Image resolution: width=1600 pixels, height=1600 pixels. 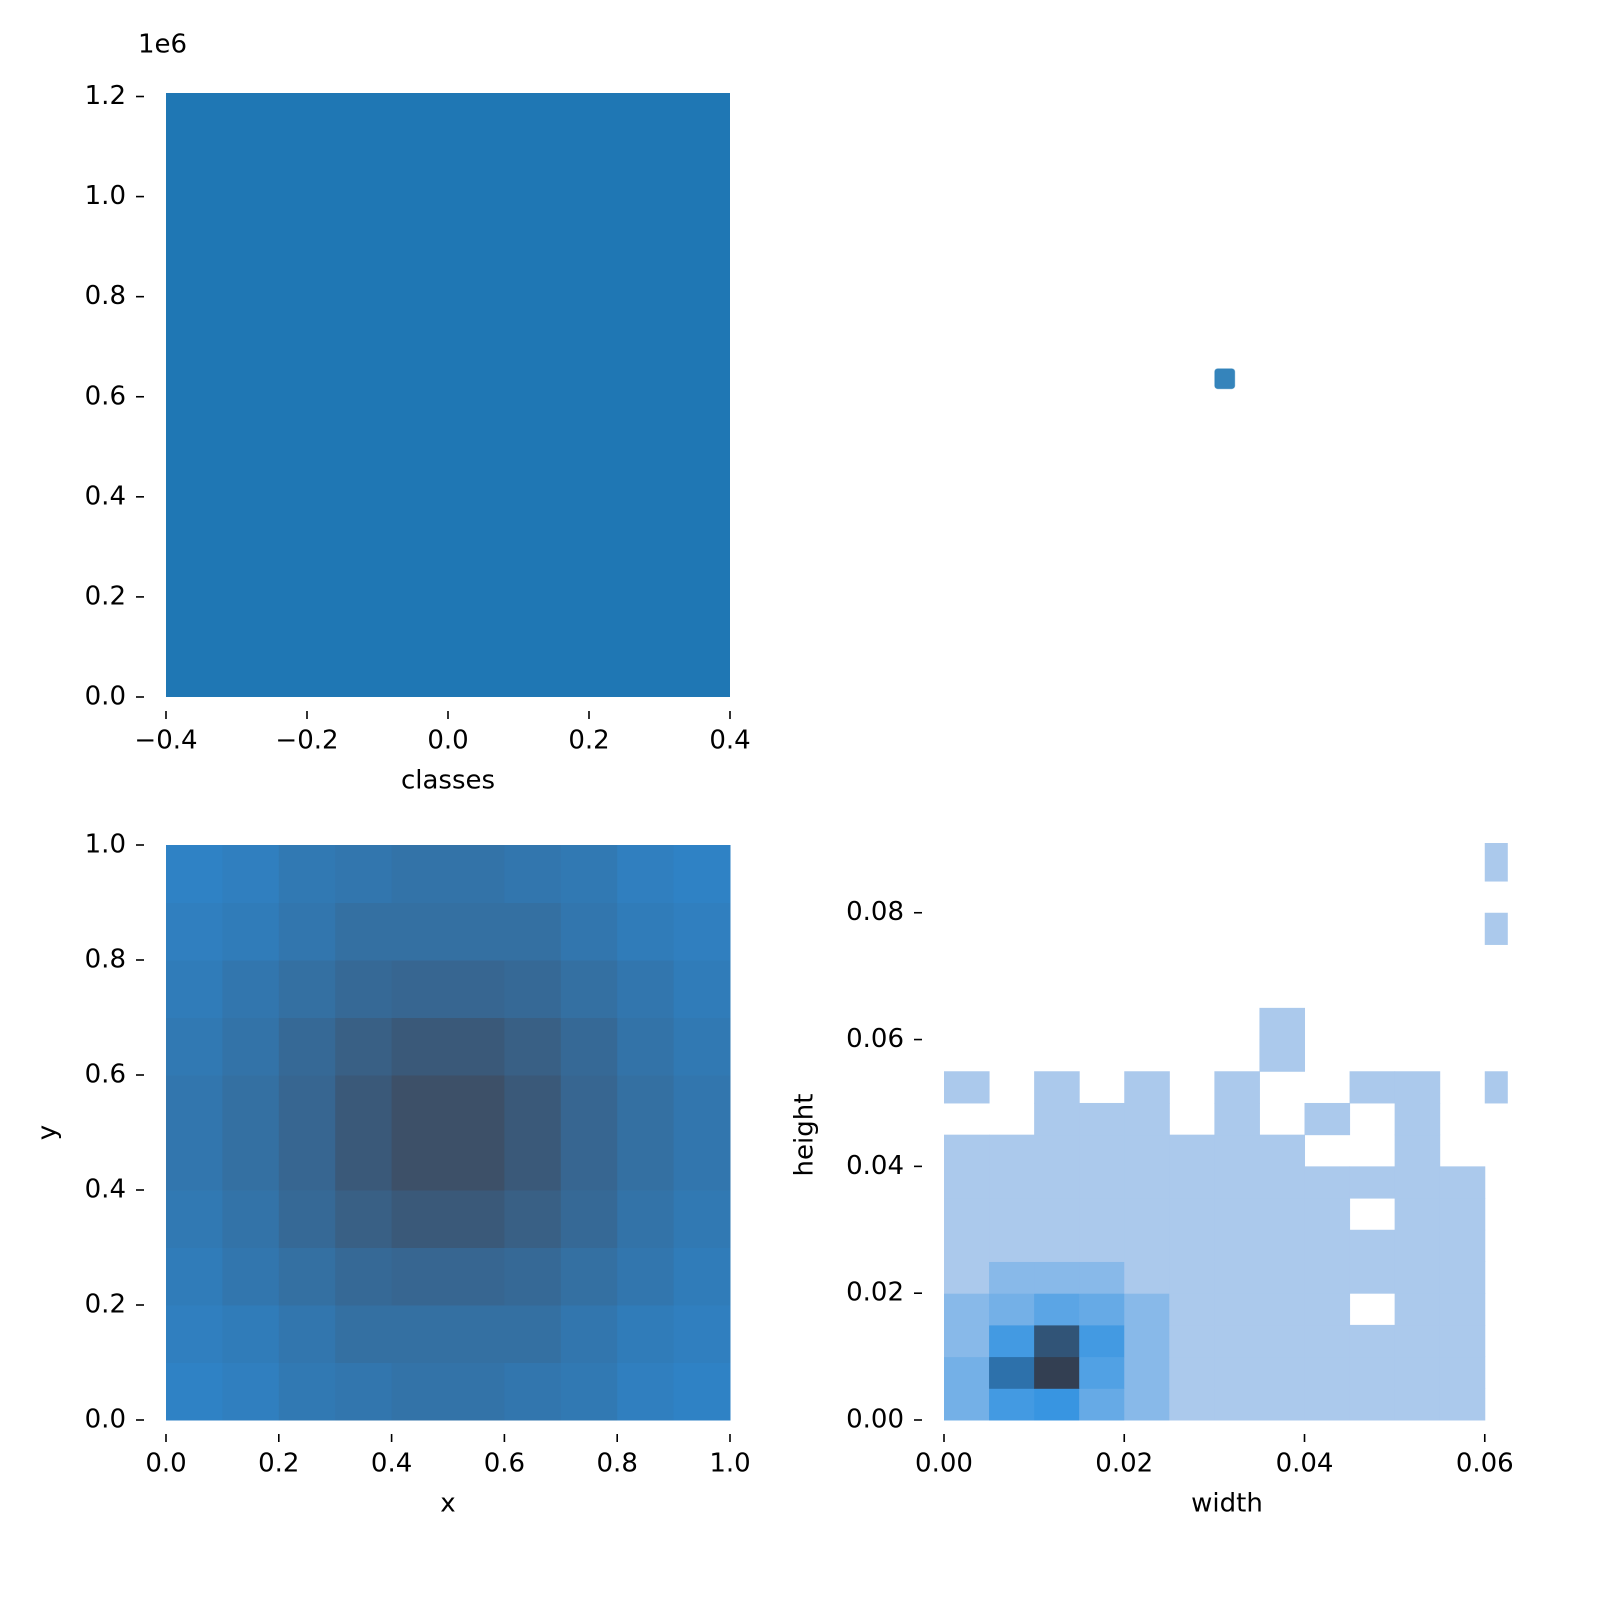 I want to click on x-axis-label: width, so click(x=1227, y=1504).